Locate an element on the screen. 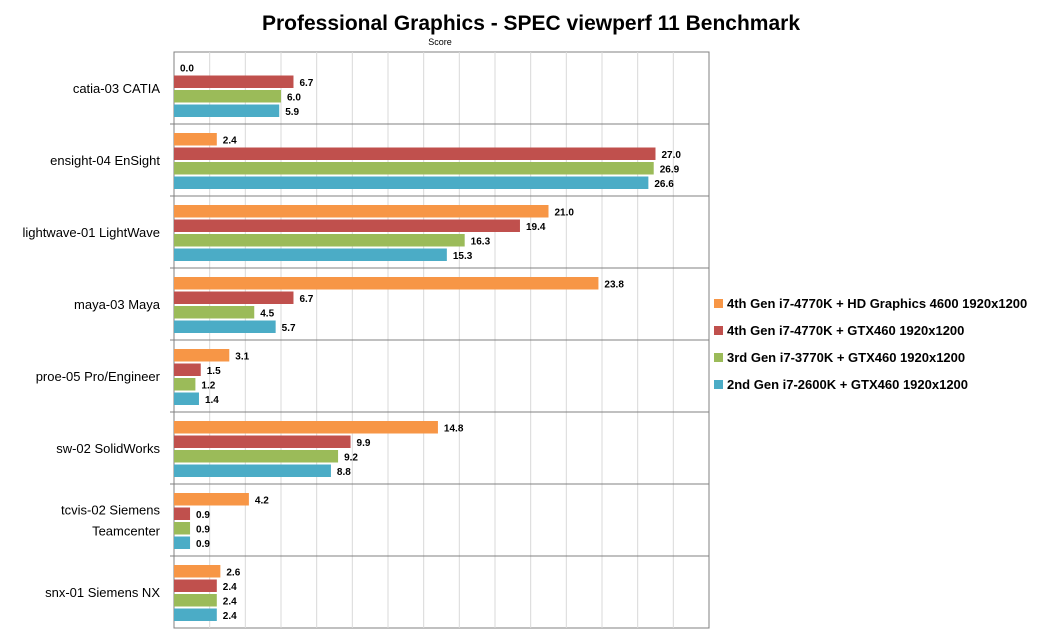 This screenshot has width=1062, height=638. legend-item: 3rd Gen i7-3770K + GTX460 1920x1200 is located at coordinates (870, 357).